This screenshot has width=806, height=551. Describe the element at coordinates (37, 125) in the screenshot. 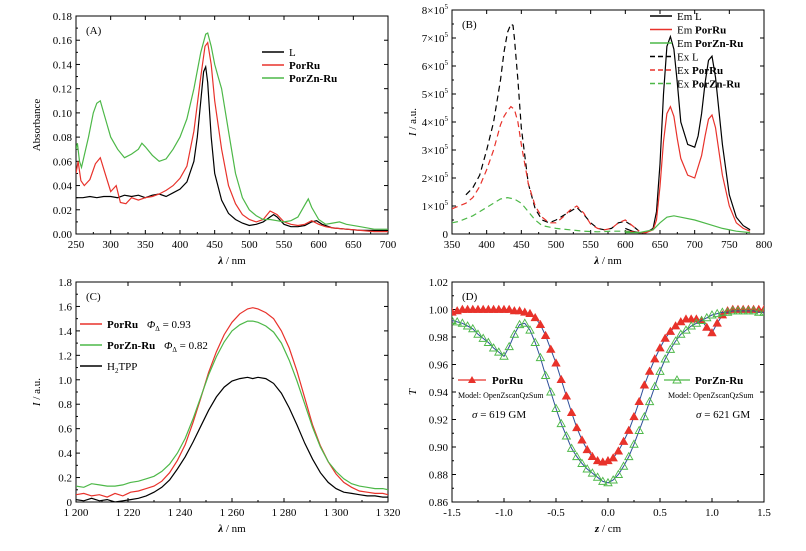

I see `y-axis-label: Absorbance` at that location.